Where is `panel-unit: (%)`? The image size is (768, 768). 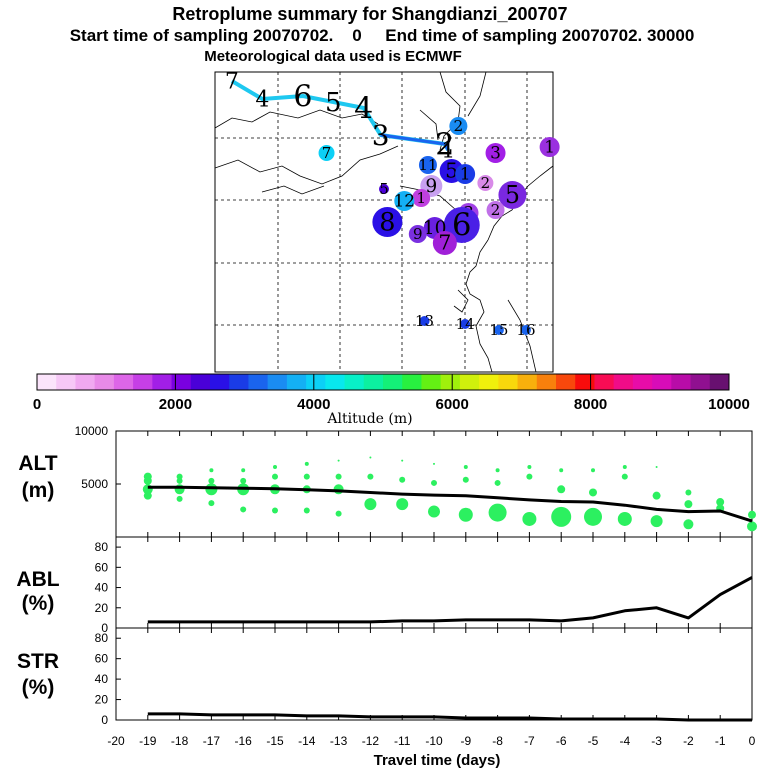 panel-unit: (%) is located at coordinates (38, 603).